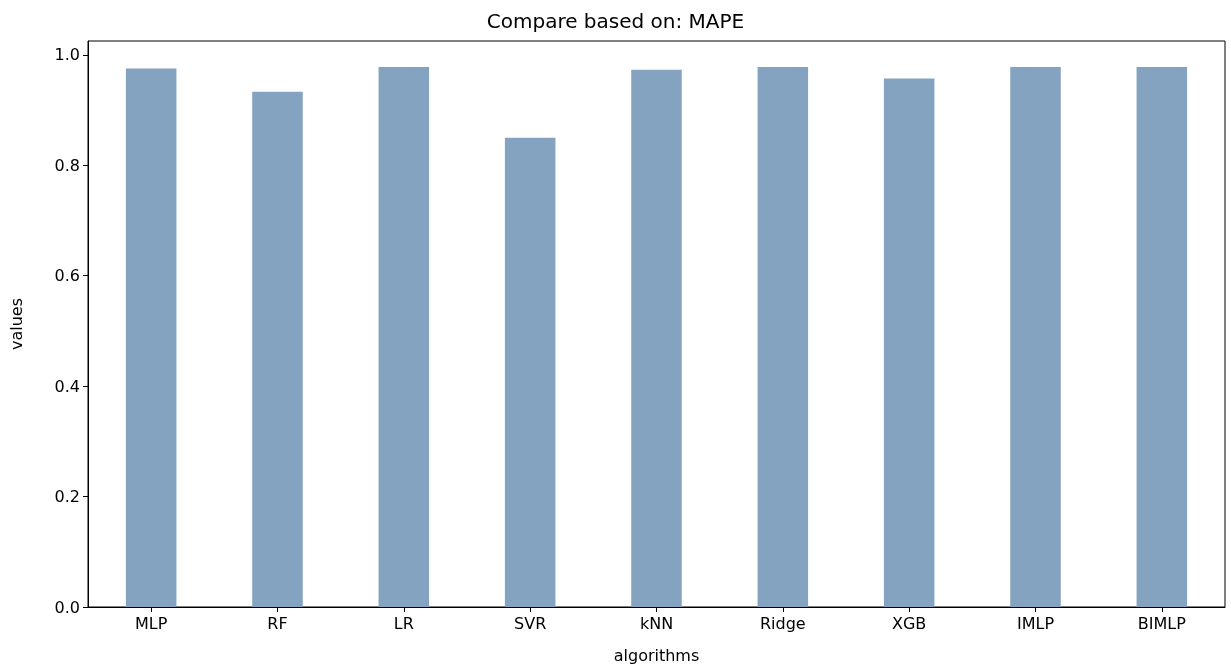  What do you see at coordinates (16, 324) in the screenshot?
I see `y-axis-title: values` at bounding box center [16, 324].